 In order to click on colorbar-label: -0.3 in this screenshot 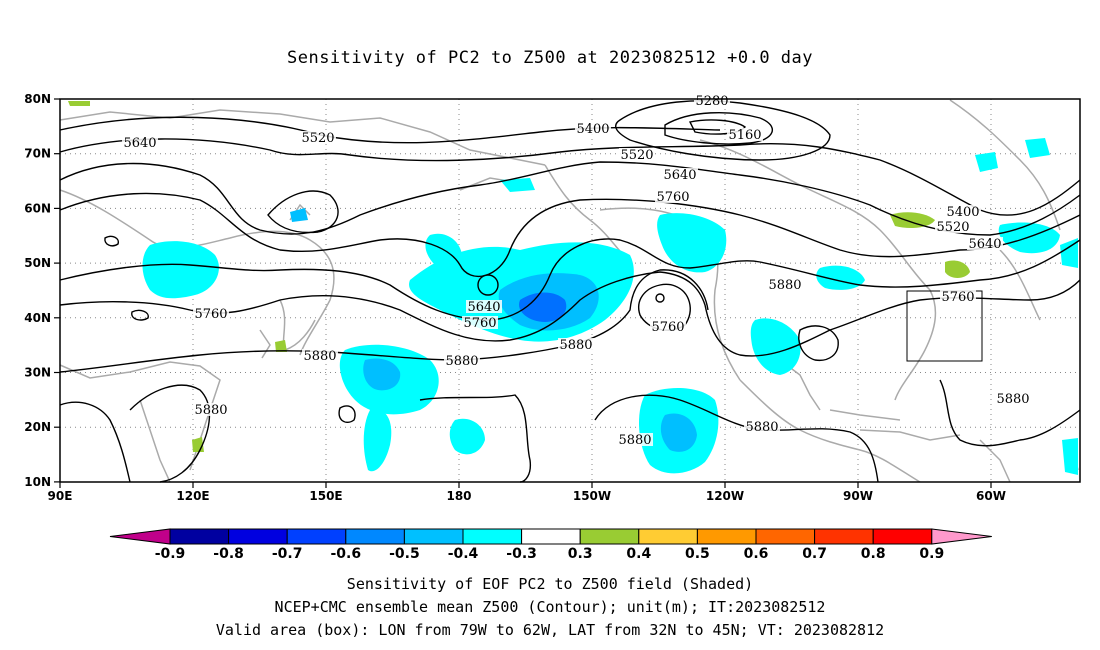, I will do `click(521, 554)`.